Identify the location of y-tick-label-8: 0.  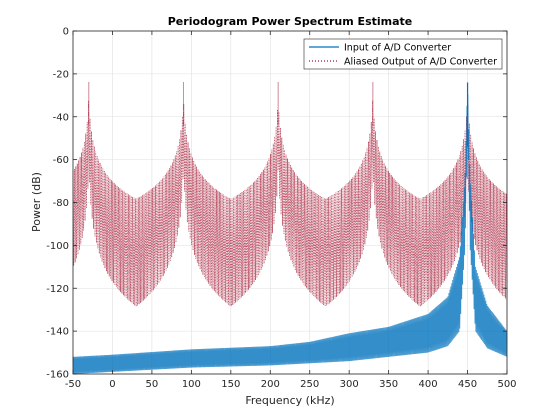
(66, 32).